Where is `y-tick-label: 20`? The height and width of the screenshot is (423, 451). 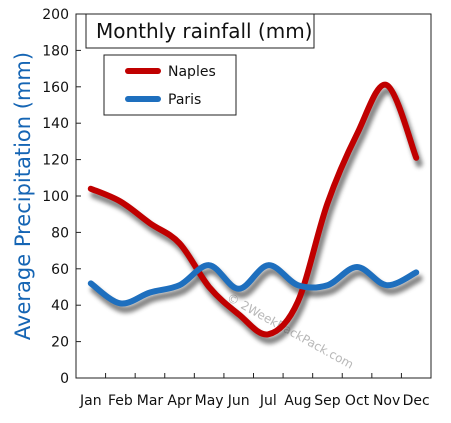 y-tick-label: 20 is located at coordinates (60, 343).